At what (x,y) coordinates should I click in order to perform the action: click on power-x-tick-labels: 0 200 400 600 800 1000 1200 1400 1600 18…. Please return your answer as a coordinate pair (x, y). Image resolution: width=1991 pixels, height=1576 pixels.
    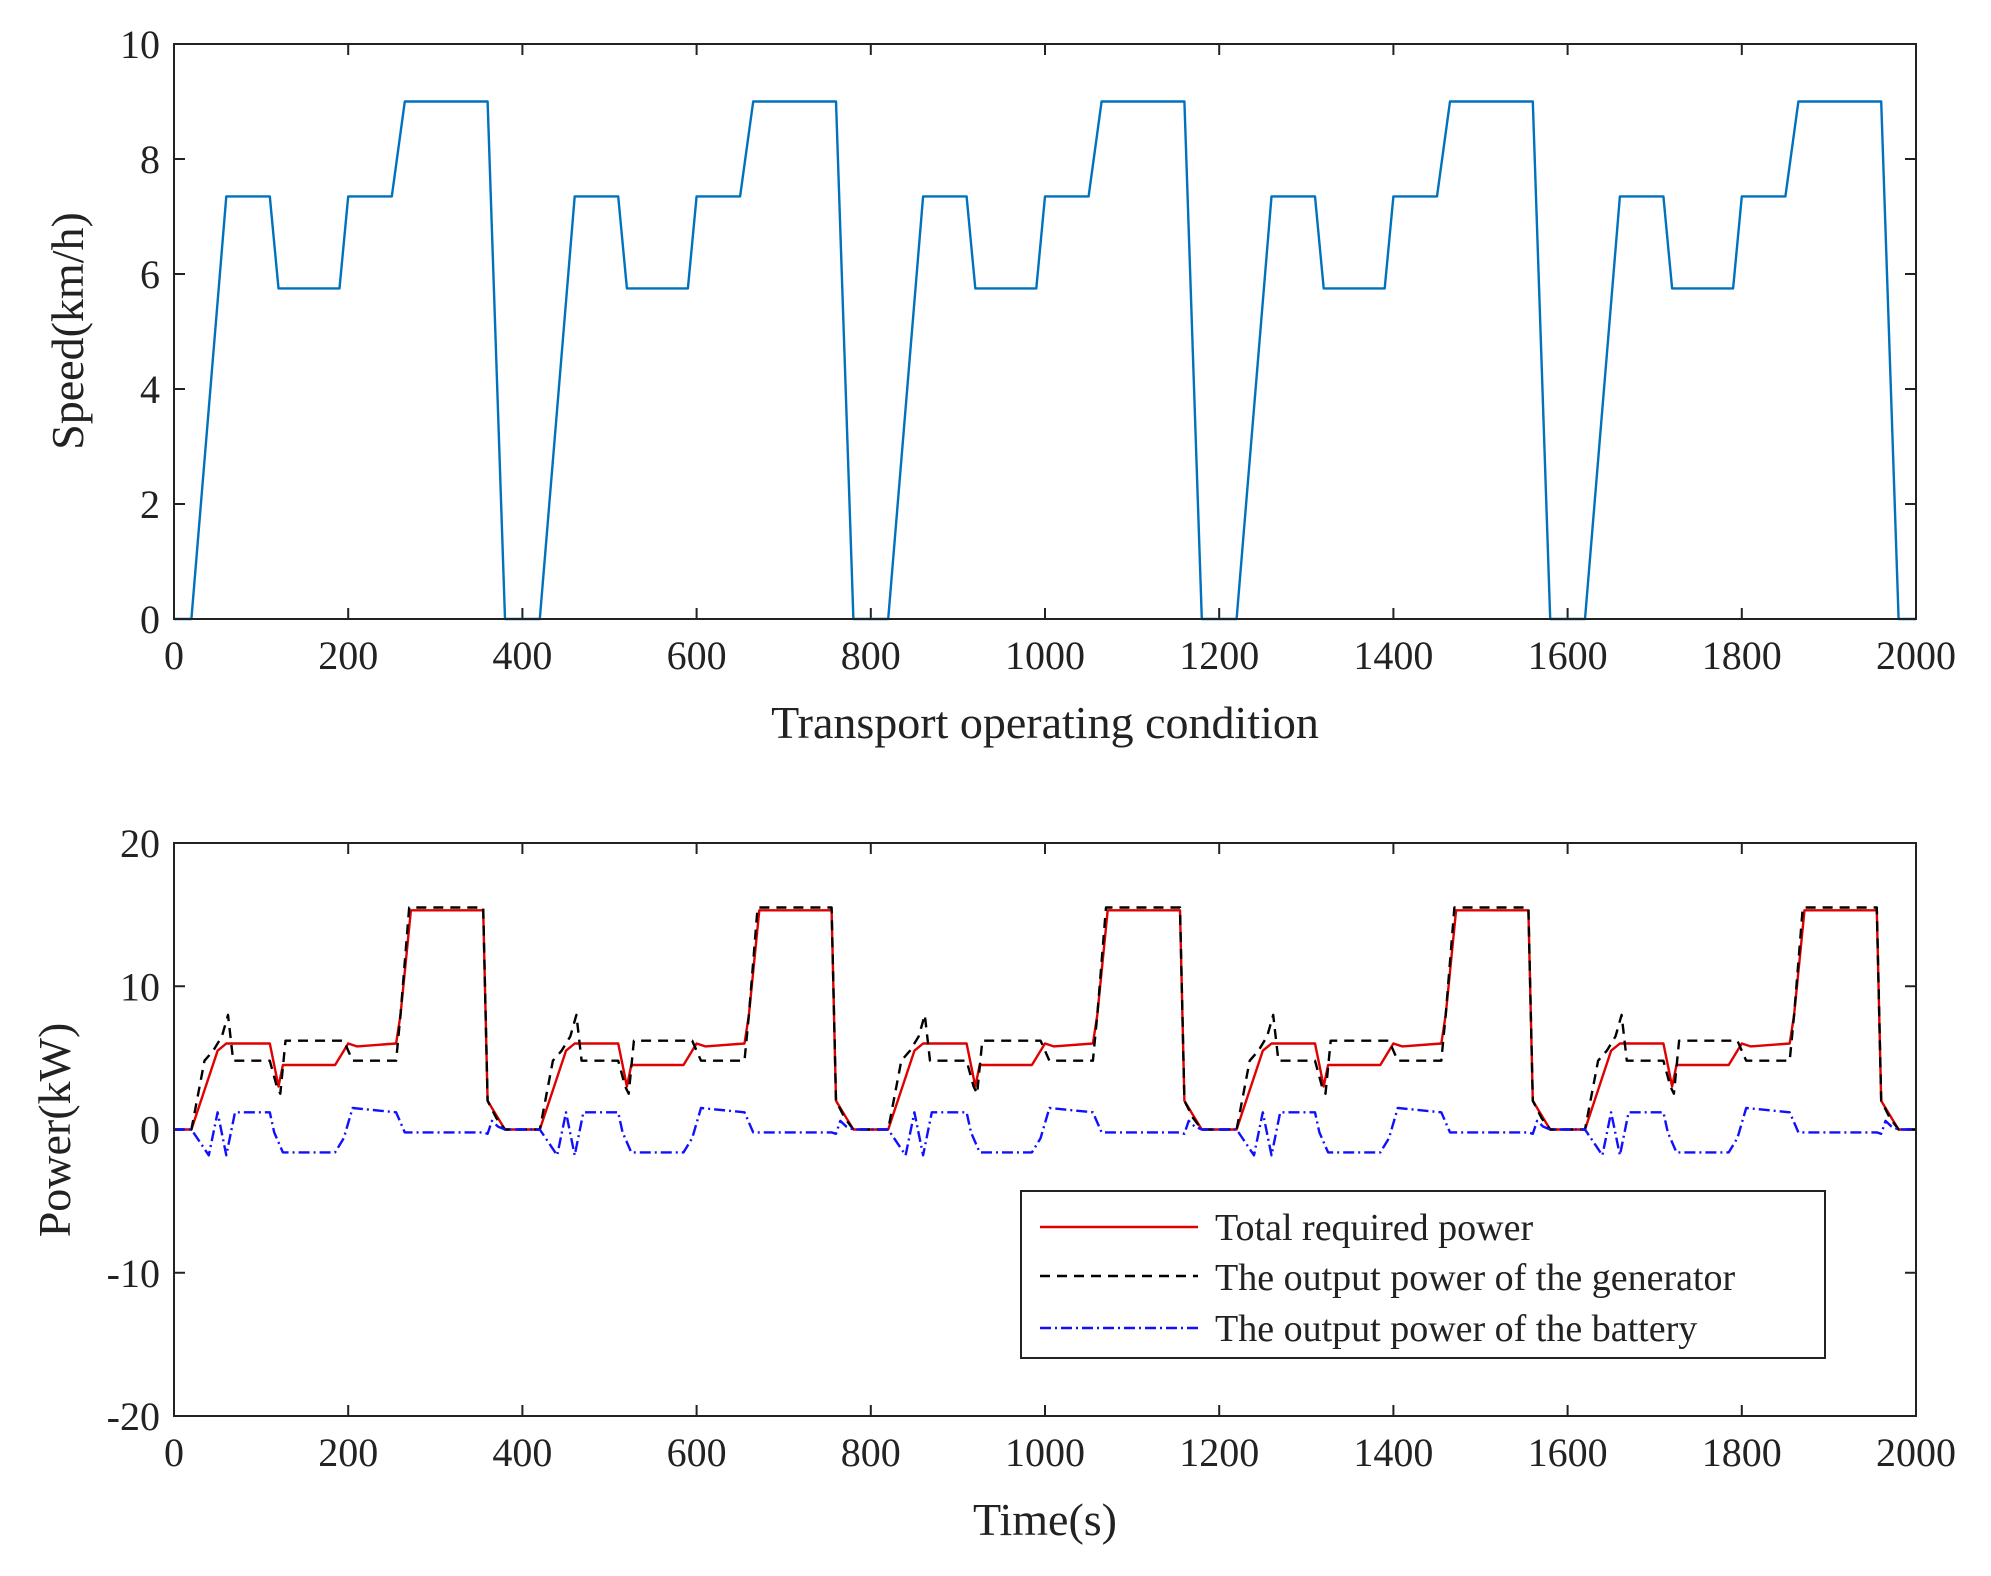
    Looking at the image, I should click on (1060, 1452).